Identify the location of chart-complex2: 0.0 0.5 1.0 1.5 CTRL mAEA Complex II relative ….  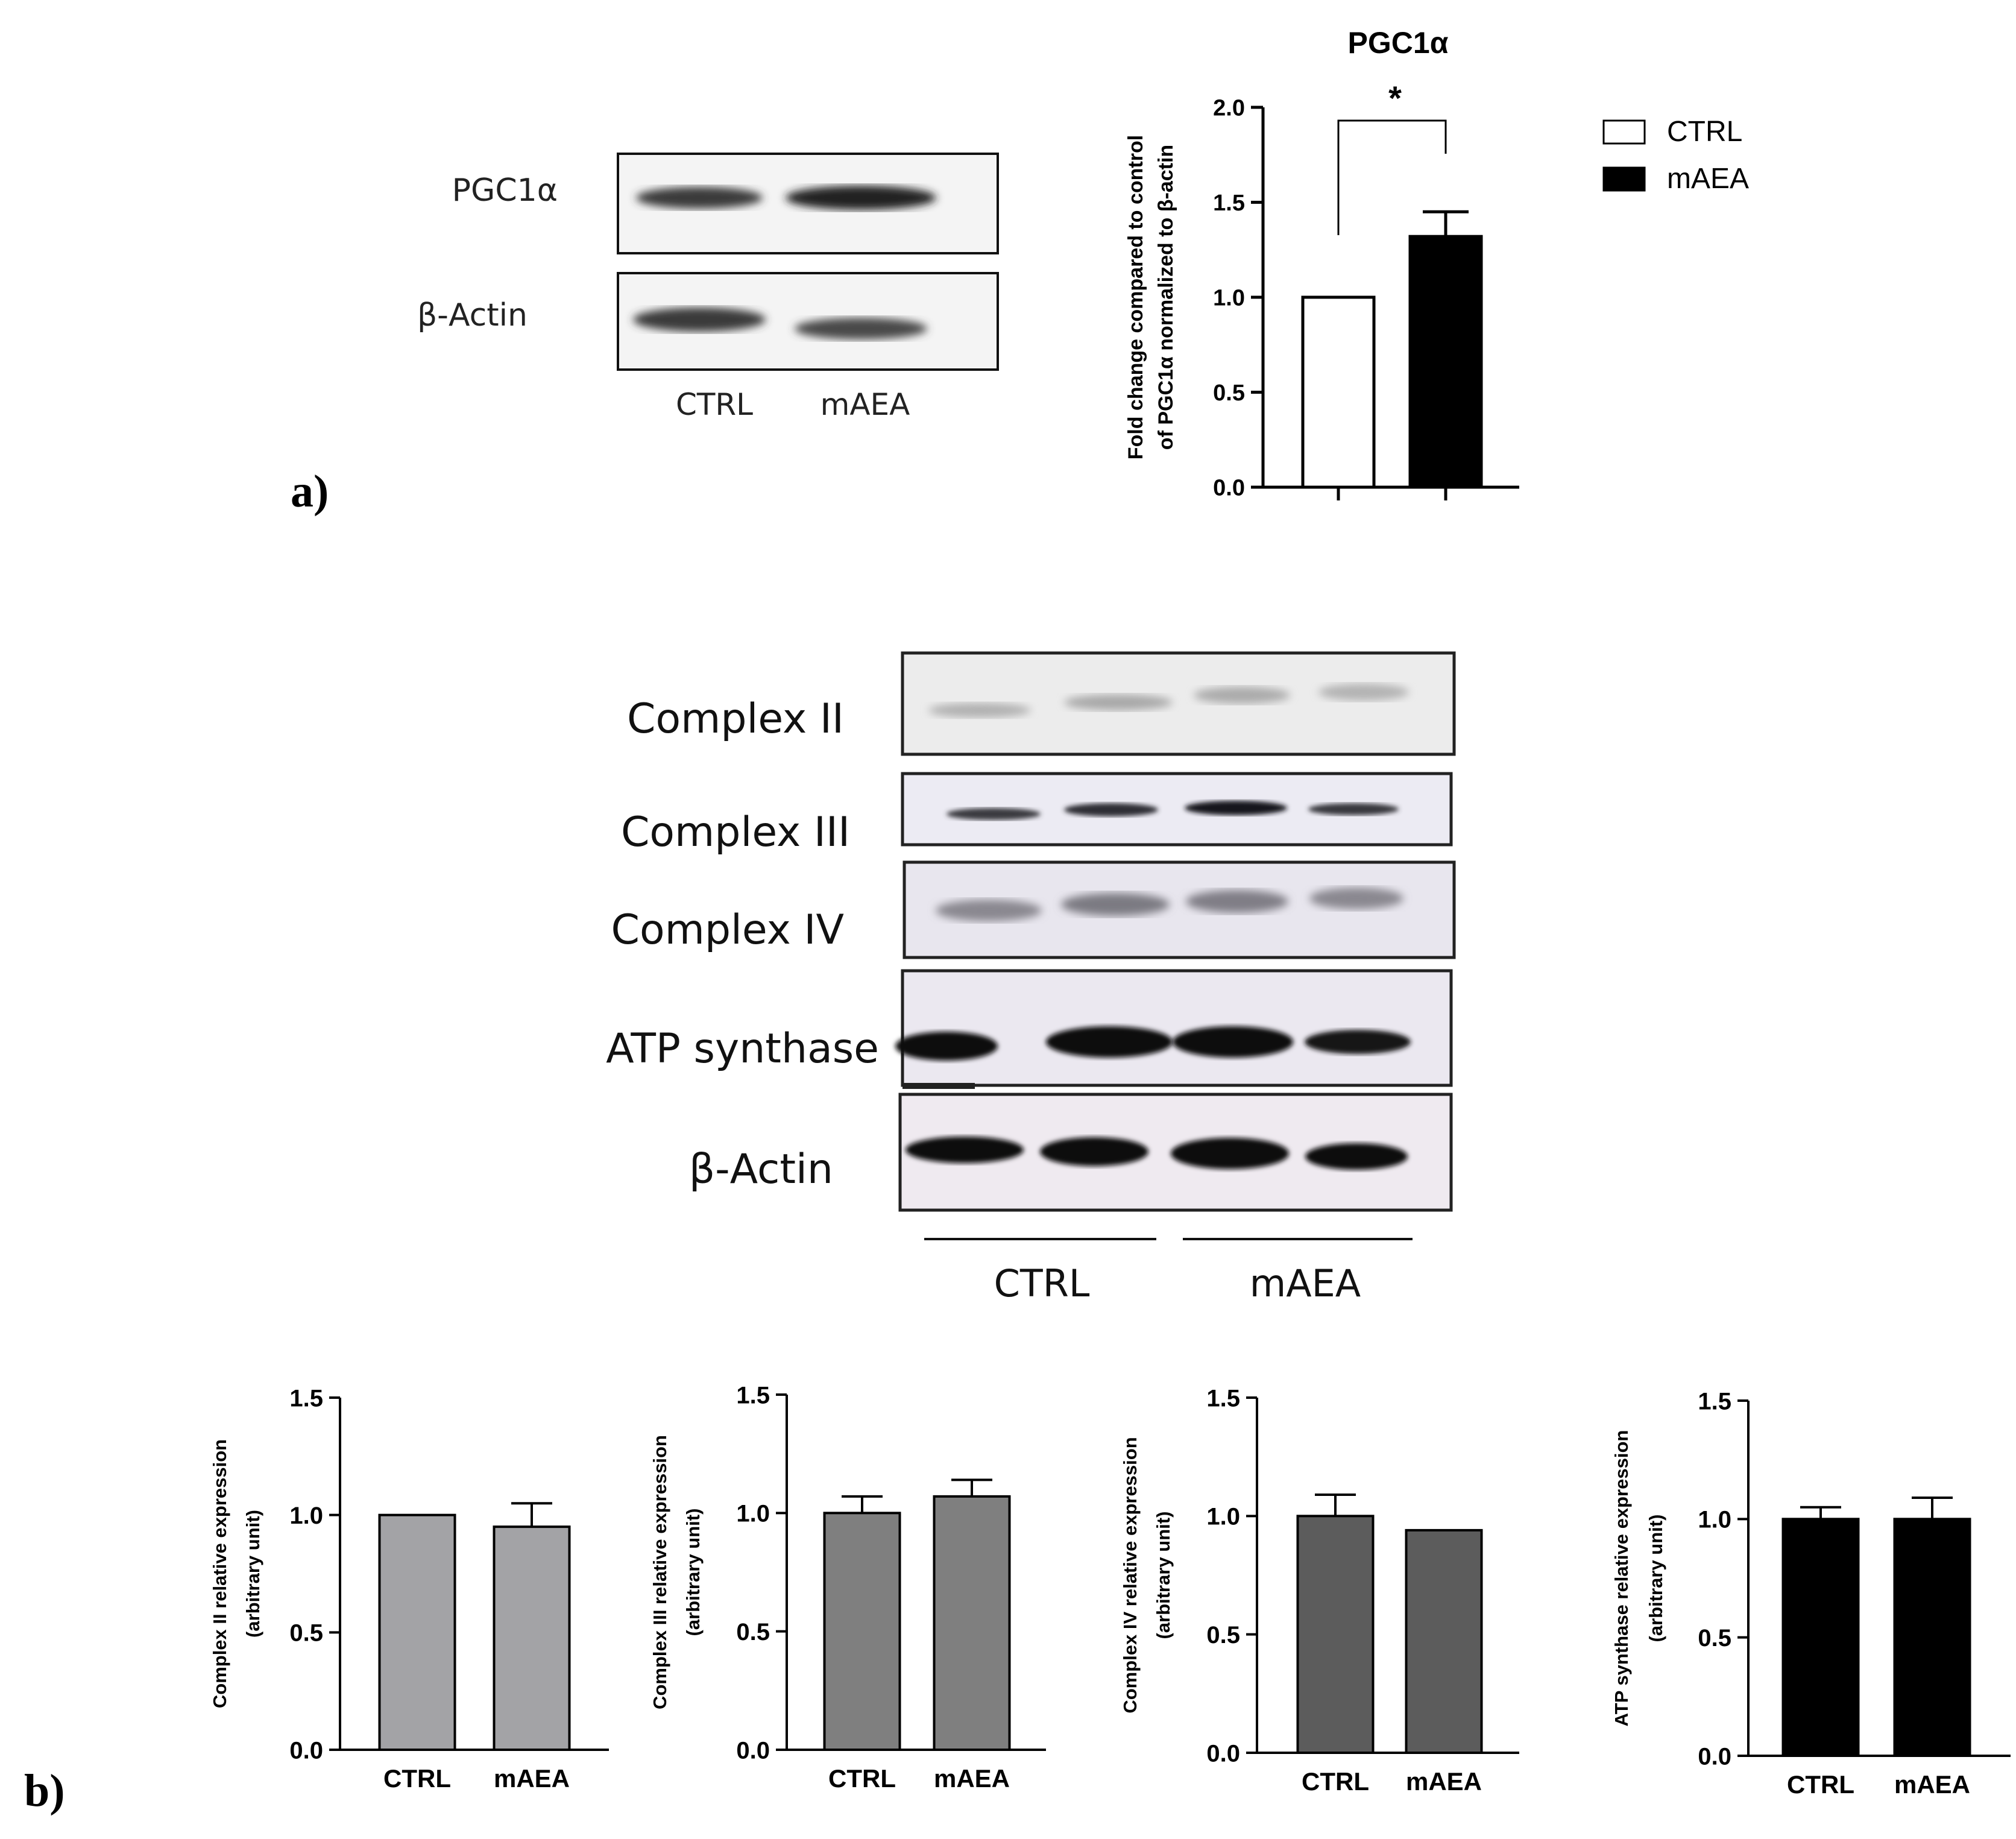
(409, 1589).